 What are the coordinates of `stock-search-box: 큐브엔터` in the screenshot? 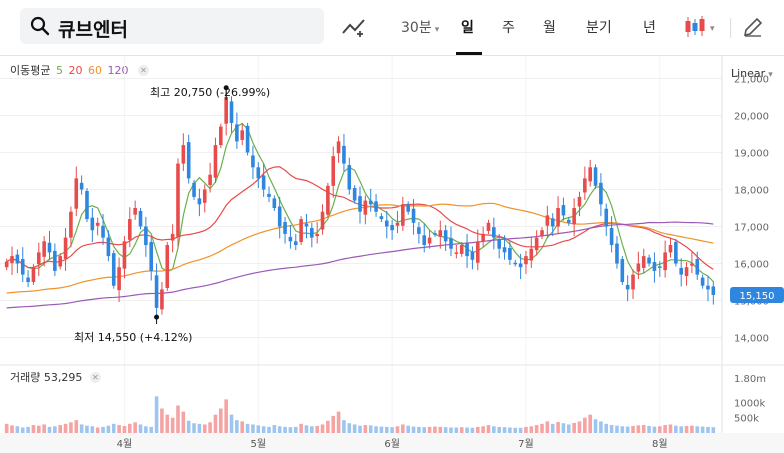 It's located at (172, 26).